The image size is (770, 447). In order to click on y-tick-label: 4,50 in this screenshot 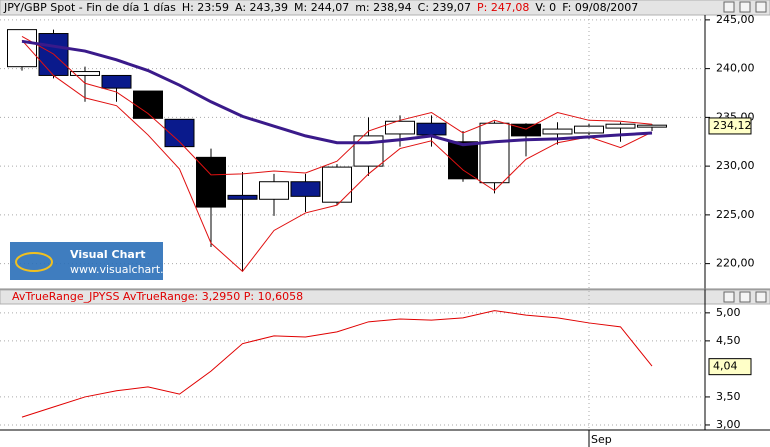, I will do `click(728, 340)`.